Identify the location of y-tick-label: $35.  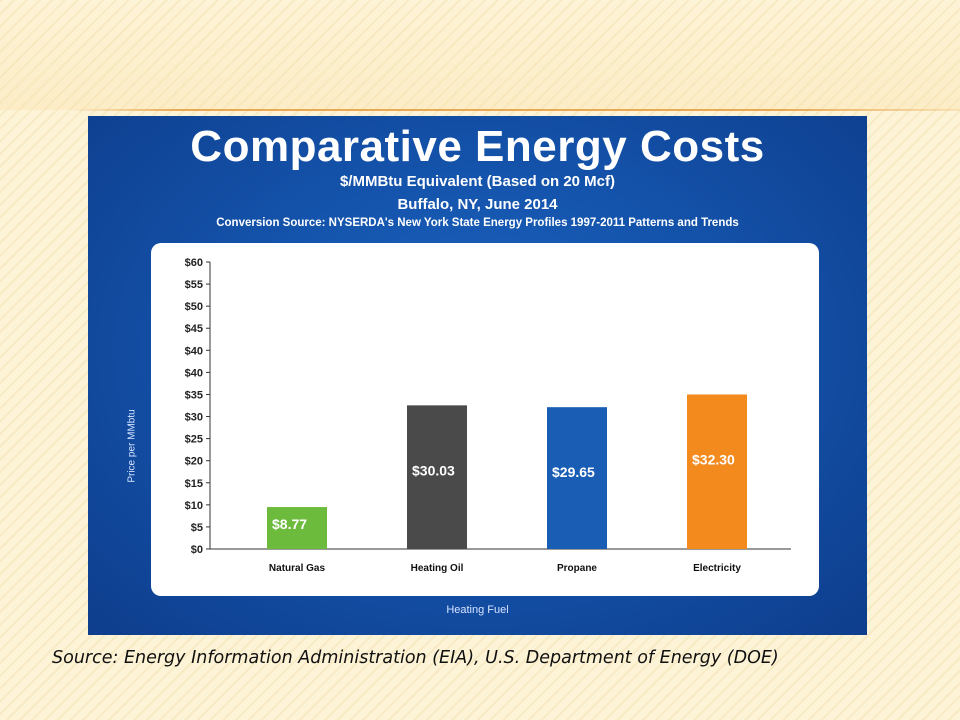
(194, 395).